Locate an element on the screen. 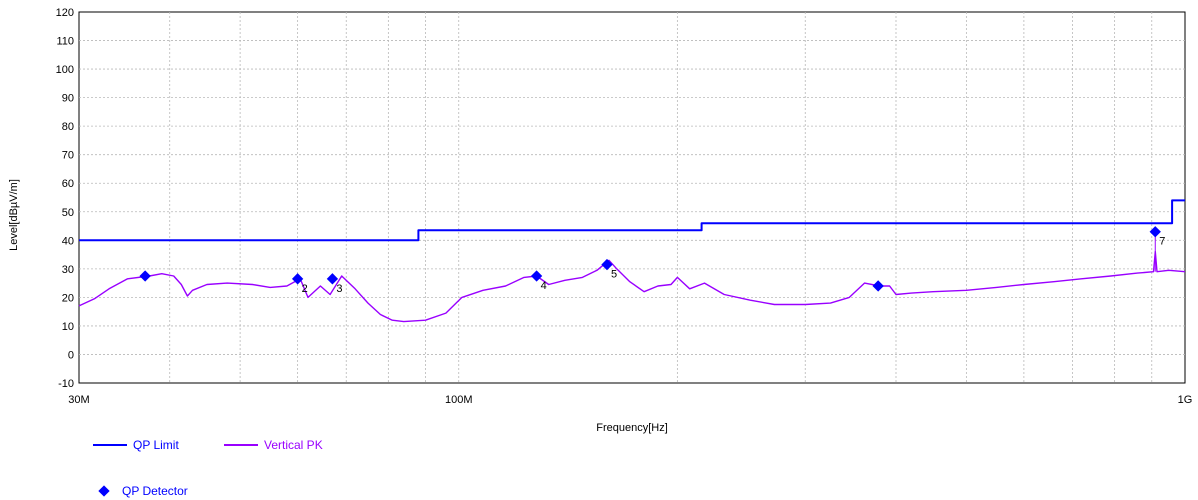 Image resolution: width=1198 pixels, height=500 pixels. legend-label-vertical-pk: Vertical PK is located at coordinates (293, 445).